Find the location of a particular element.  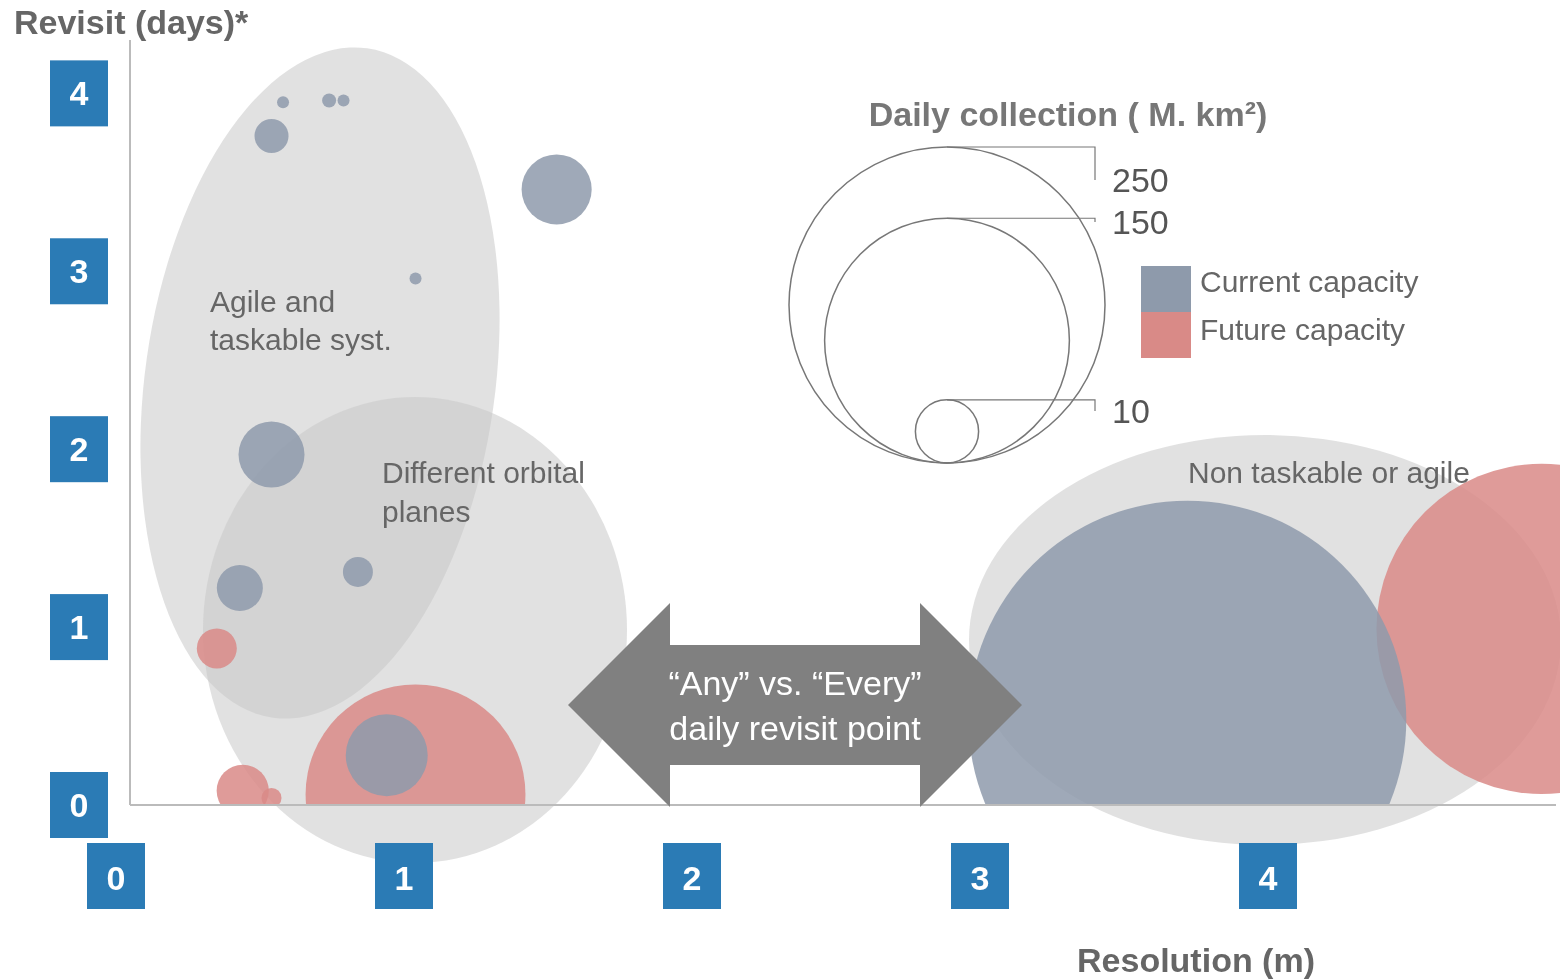

legend-label: 150 is located at coordinates (1140, 222).